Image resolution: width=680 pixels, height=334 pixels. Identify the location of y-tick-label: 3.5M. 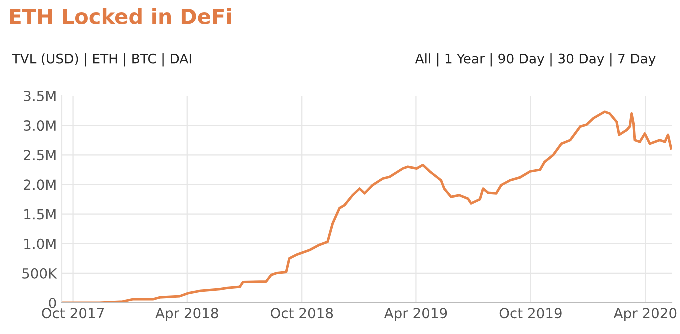
(40, 96).